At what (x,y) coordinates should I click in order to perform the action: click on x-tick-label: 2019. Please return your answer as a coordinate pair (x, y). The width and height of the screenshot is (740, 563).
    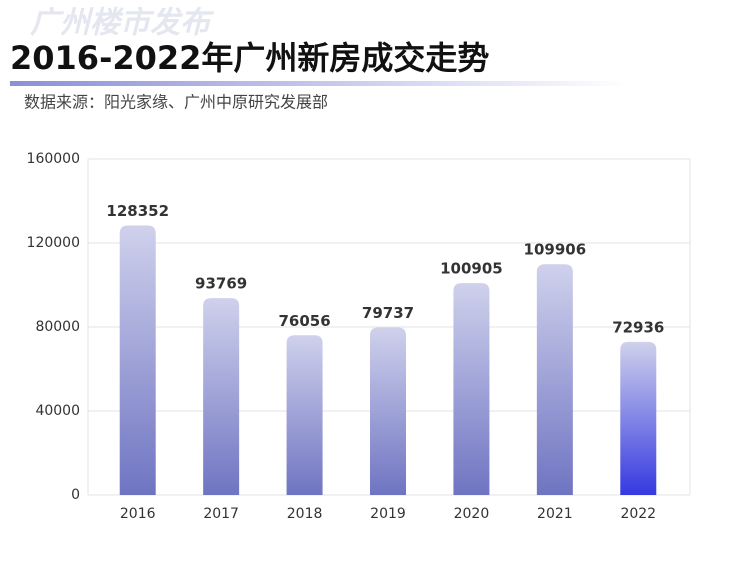
    Looking at the image, I should click on (388, 514).